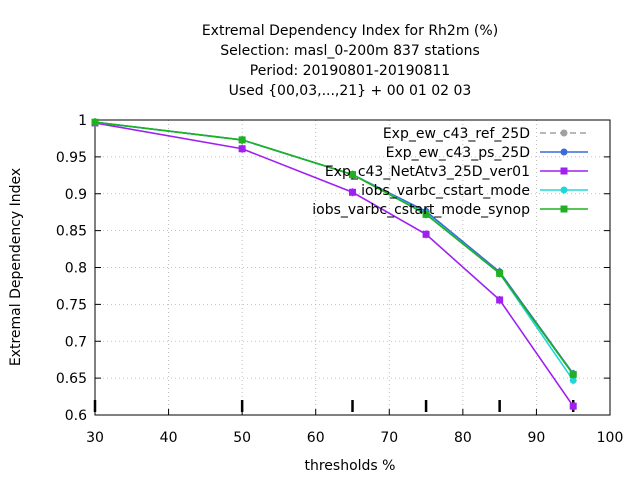 The width and height of the screenshot is (640, 480). What do you see at coordinates (95, 438) in the screenshot?
I see `x-tick-label: 30` at bounding box center [95, 438].